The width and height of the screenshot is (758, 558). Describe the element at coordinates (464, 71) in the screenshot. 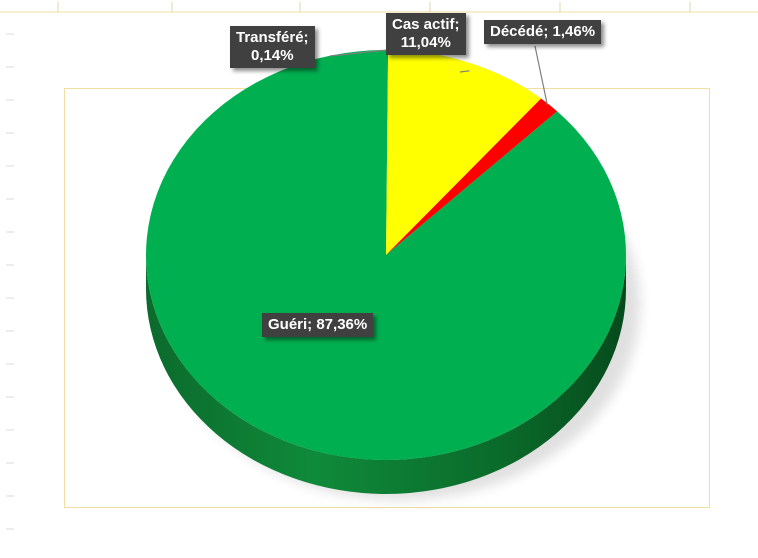

I see `leader-line-cas-actif` at that location.